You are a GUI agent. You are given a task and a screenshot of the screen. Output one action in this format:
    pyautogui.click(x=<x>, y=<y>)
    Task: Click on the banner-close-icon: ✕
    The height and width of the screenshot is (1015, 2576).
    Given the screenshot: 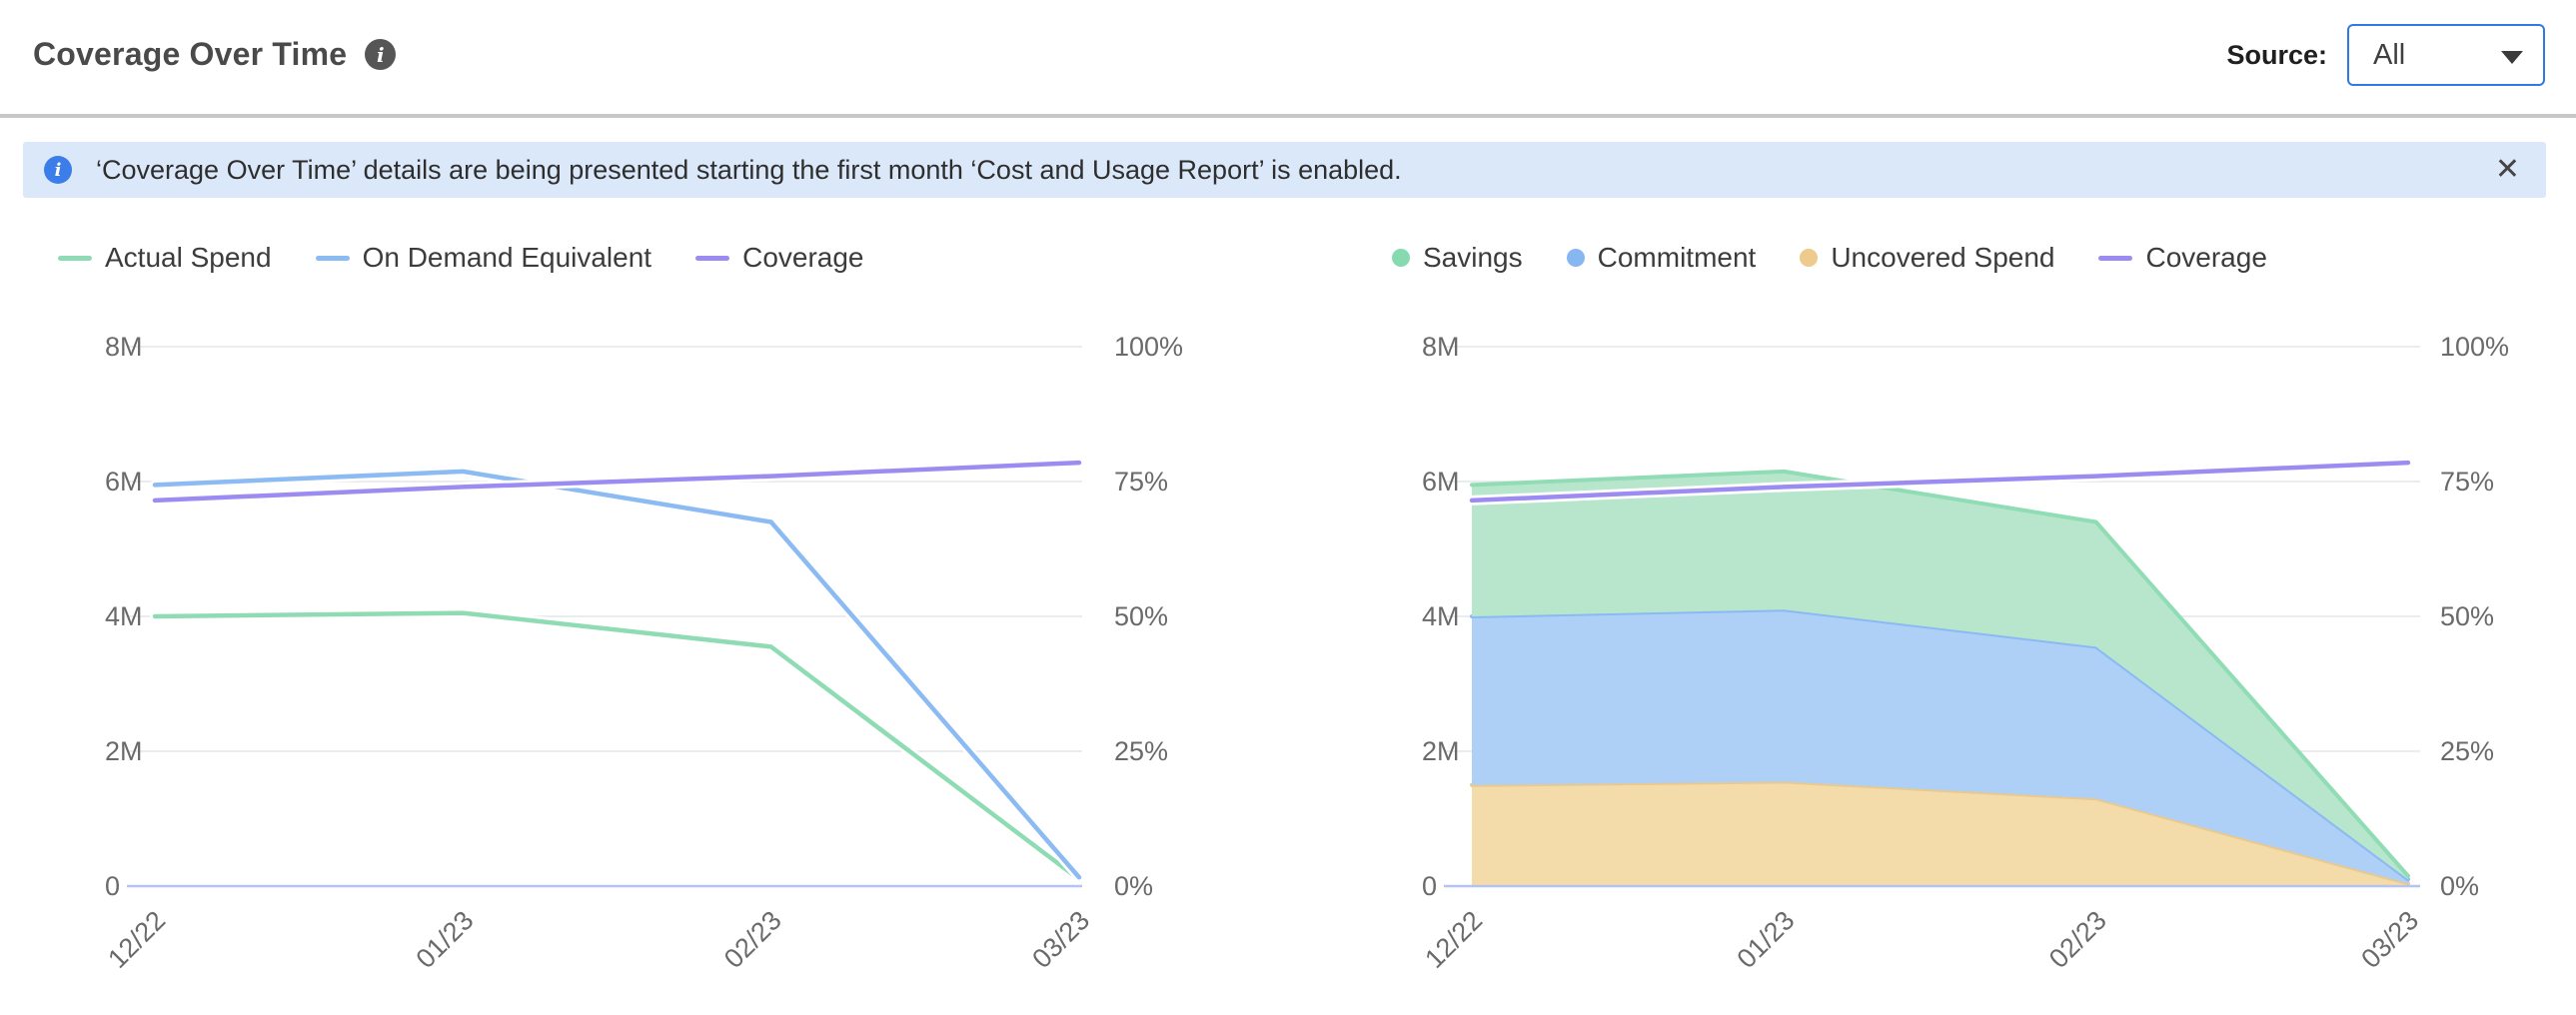 What is the action you would take?
    pyautogui.click(x=2507, y=169)
    